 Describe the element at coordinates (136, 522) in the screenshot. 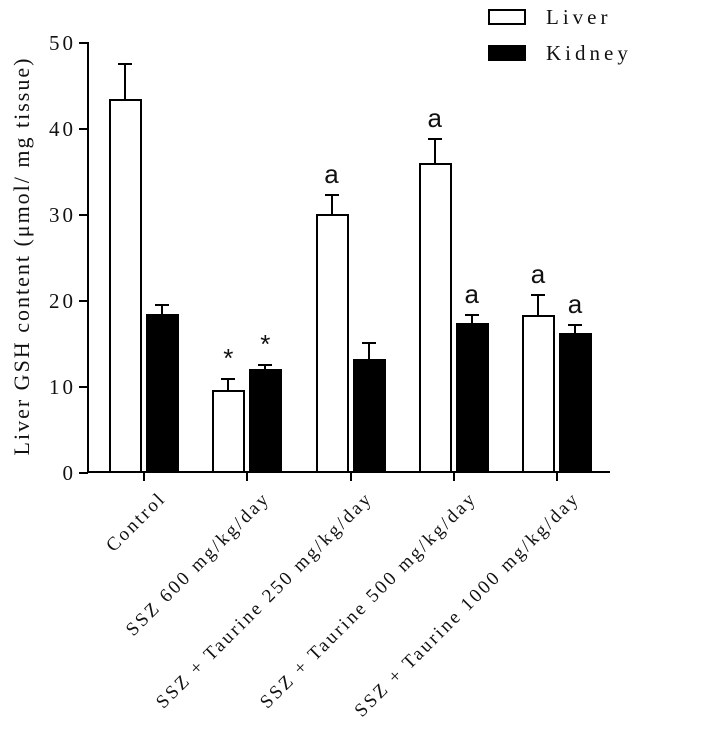

I see `x-category-label: Control` at that location.